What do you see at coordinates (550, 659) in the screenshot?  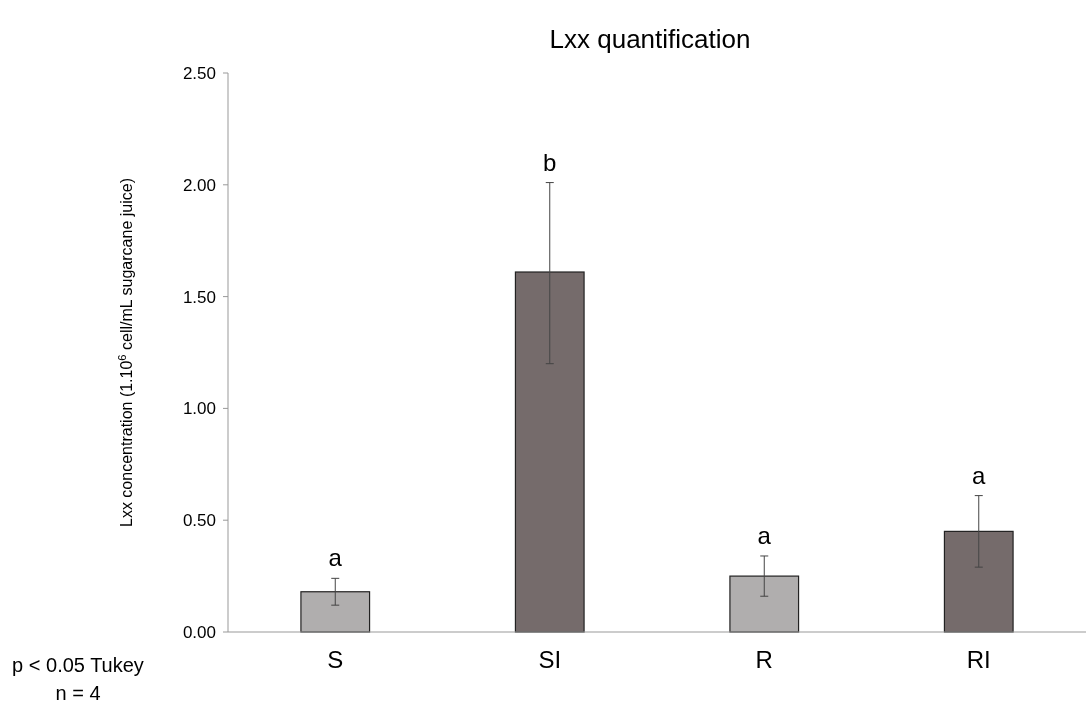 I see `x-tick-label: SI` at bounding box center [550, 659].